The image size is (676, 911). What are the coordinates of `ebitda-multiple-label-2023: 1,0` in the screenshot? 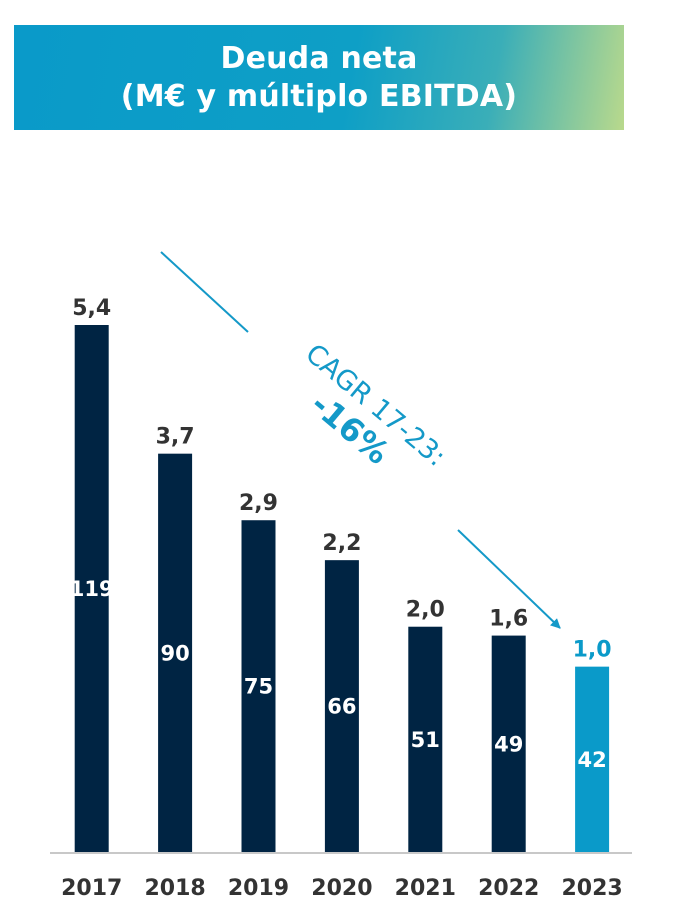 It's located at (592, 650).